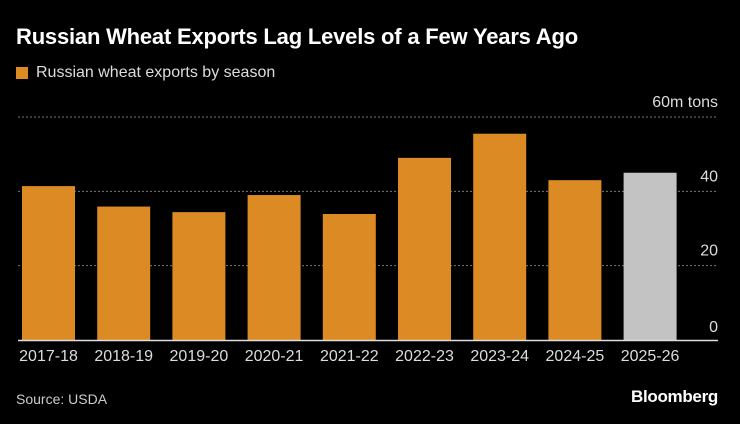 The width and height of the screenshot is (740, 424). What do you see at coordinates (709, 251) in the screenshot?
I see `y-tick-label: 20` at bounding box center [709, 251].